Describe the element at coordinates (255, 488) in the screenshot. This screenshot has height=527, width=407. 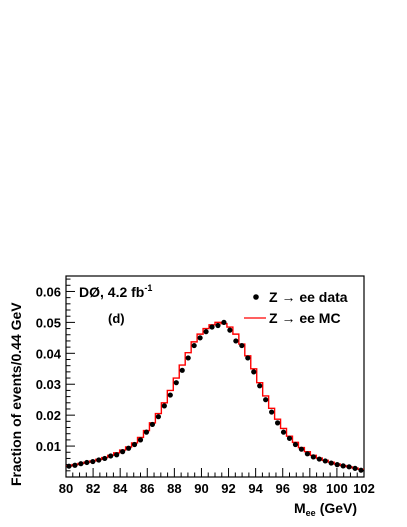
I see `x-tick-label: 94` at that location.